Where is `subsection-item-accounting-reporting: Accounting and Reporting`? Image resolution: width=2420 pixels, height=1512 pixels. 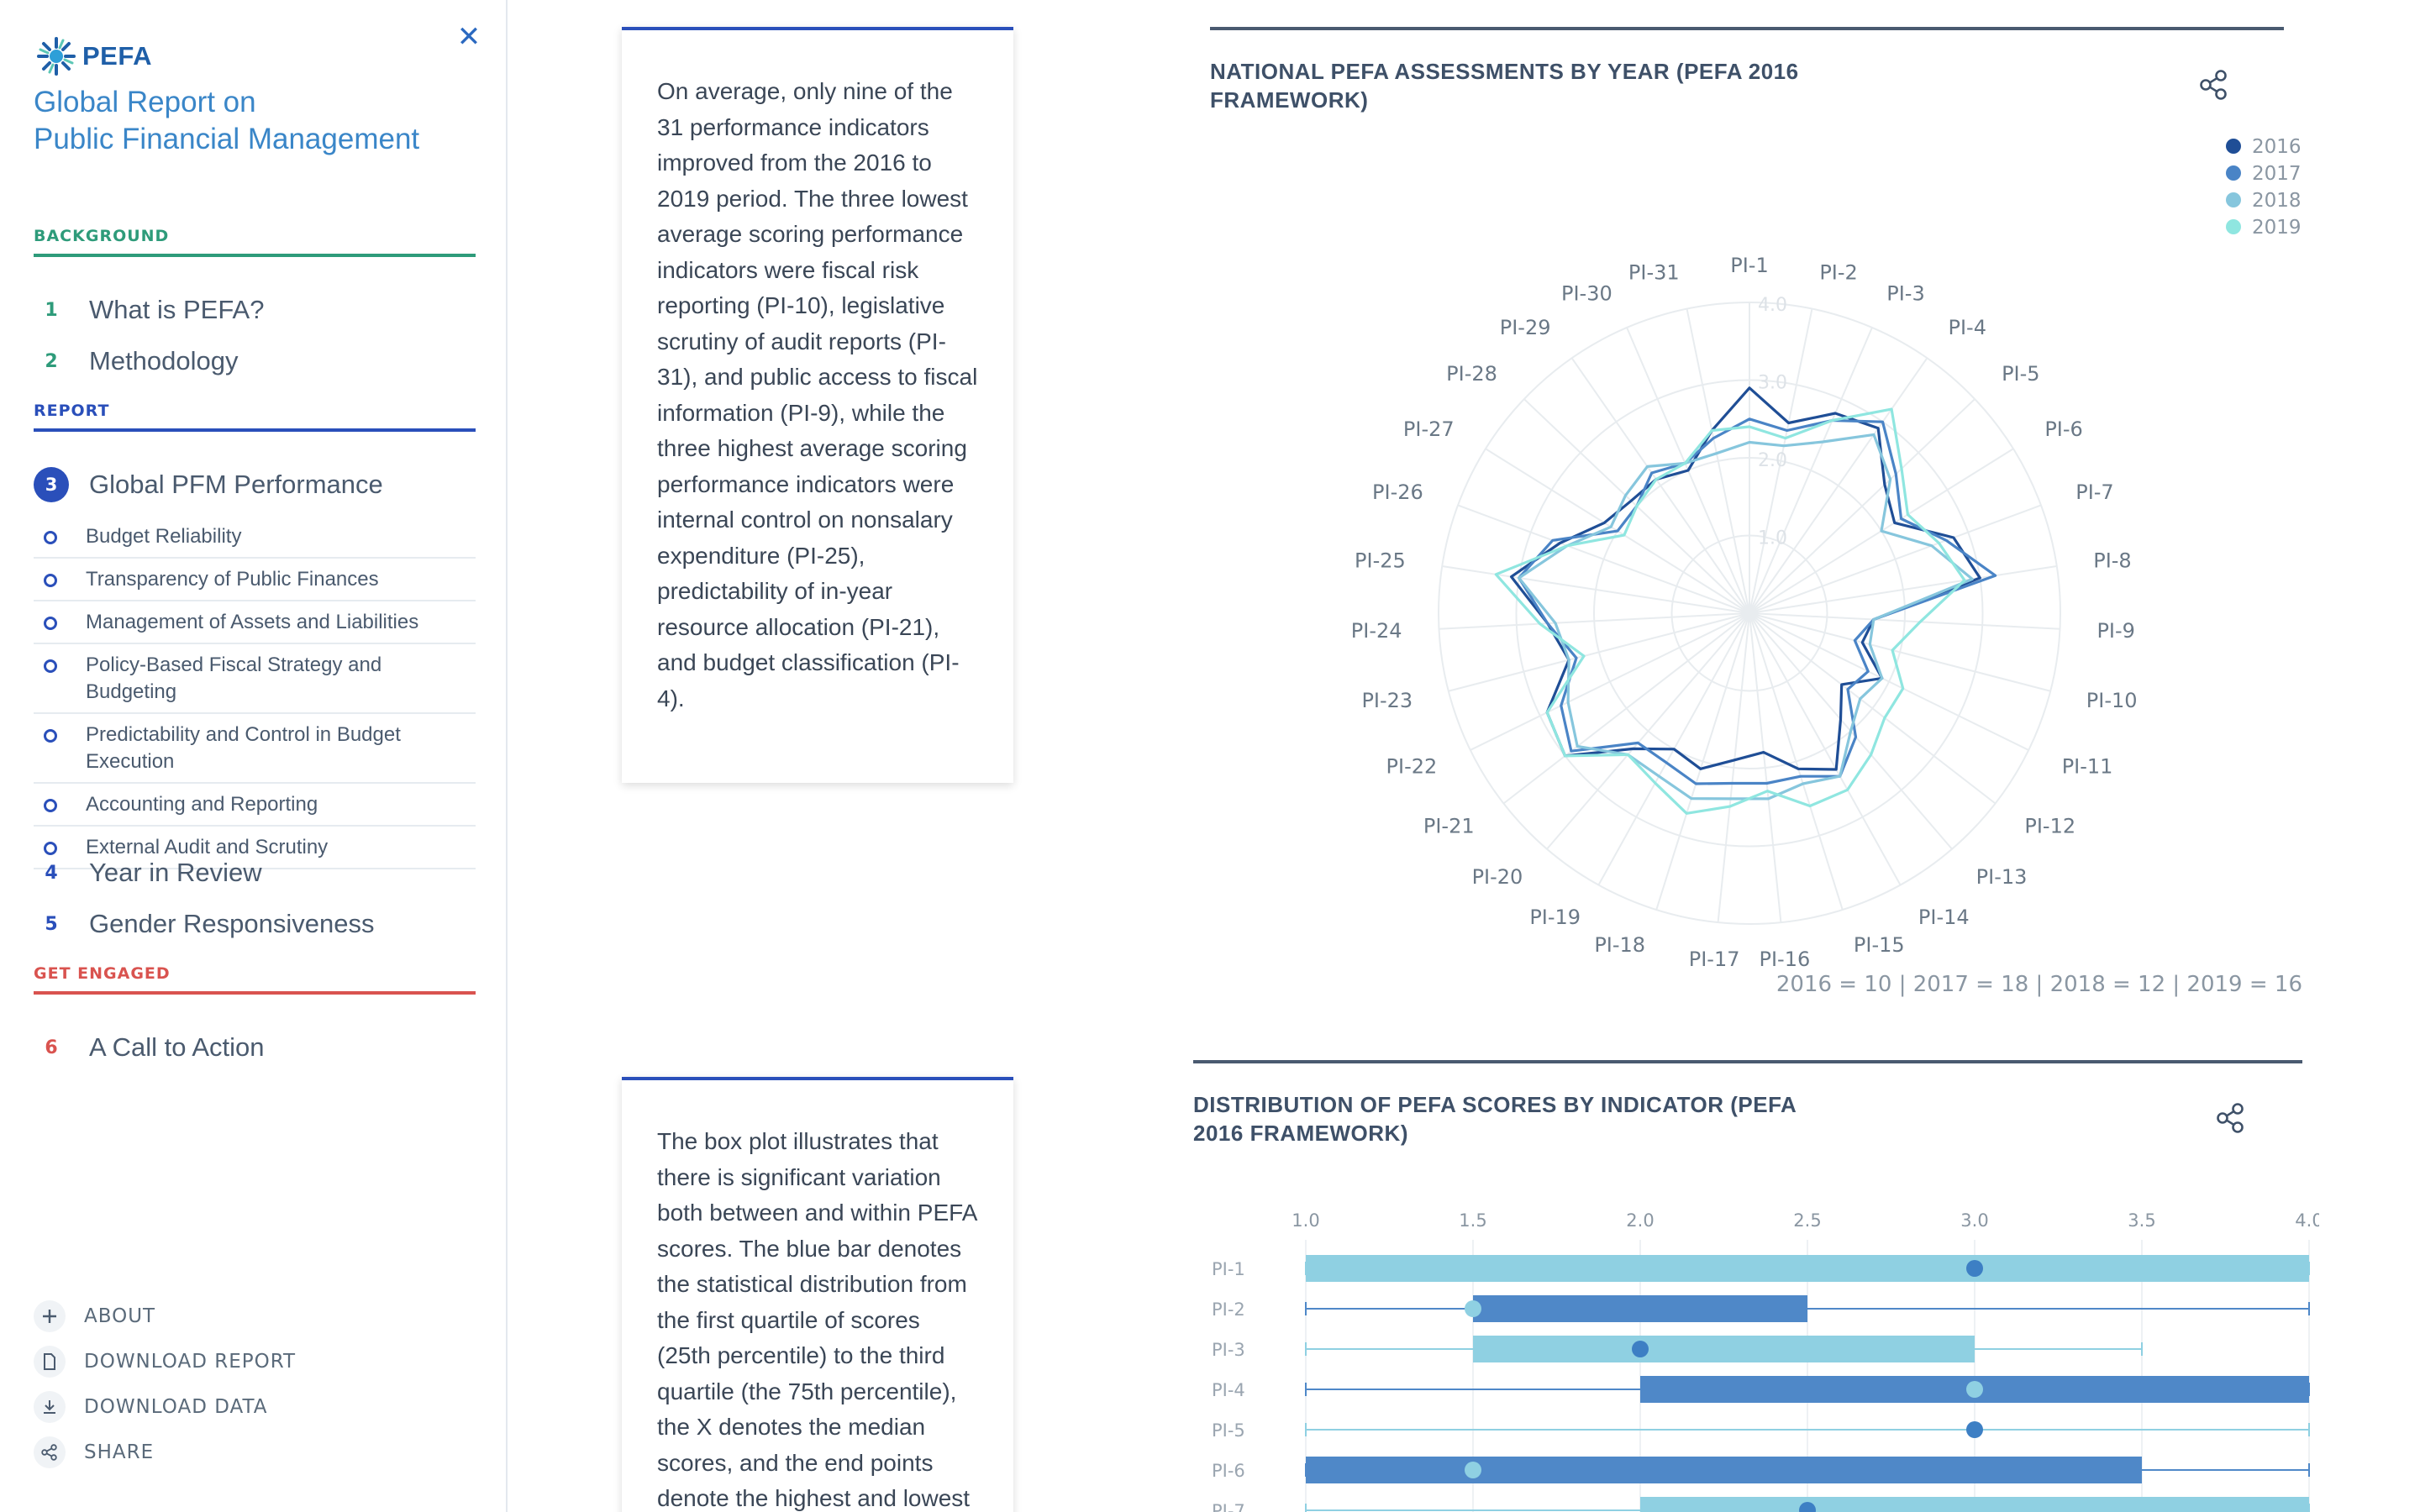 subsection-item-accounting-reporting: Accounting and Reporting is located at coordinates (255, 805).